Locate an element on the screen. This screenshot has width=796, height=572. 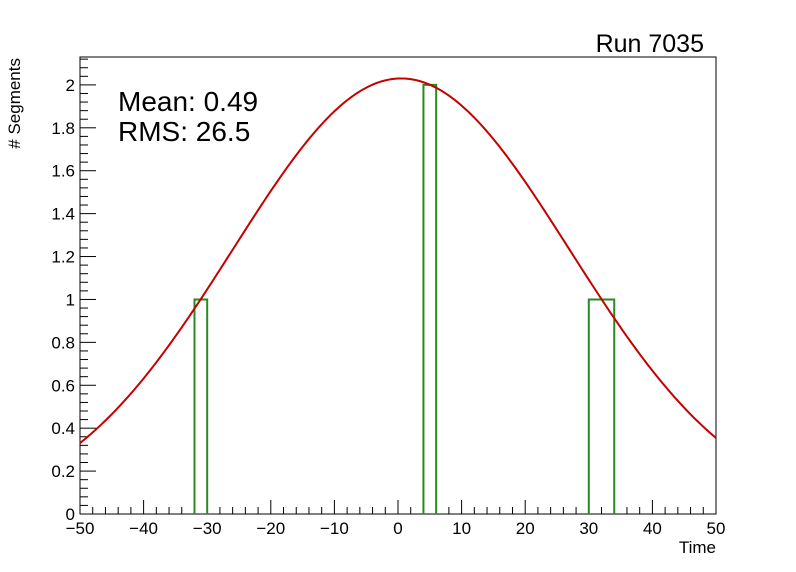
y-tick-label: 1.8 is located at coordinates (63, 128).